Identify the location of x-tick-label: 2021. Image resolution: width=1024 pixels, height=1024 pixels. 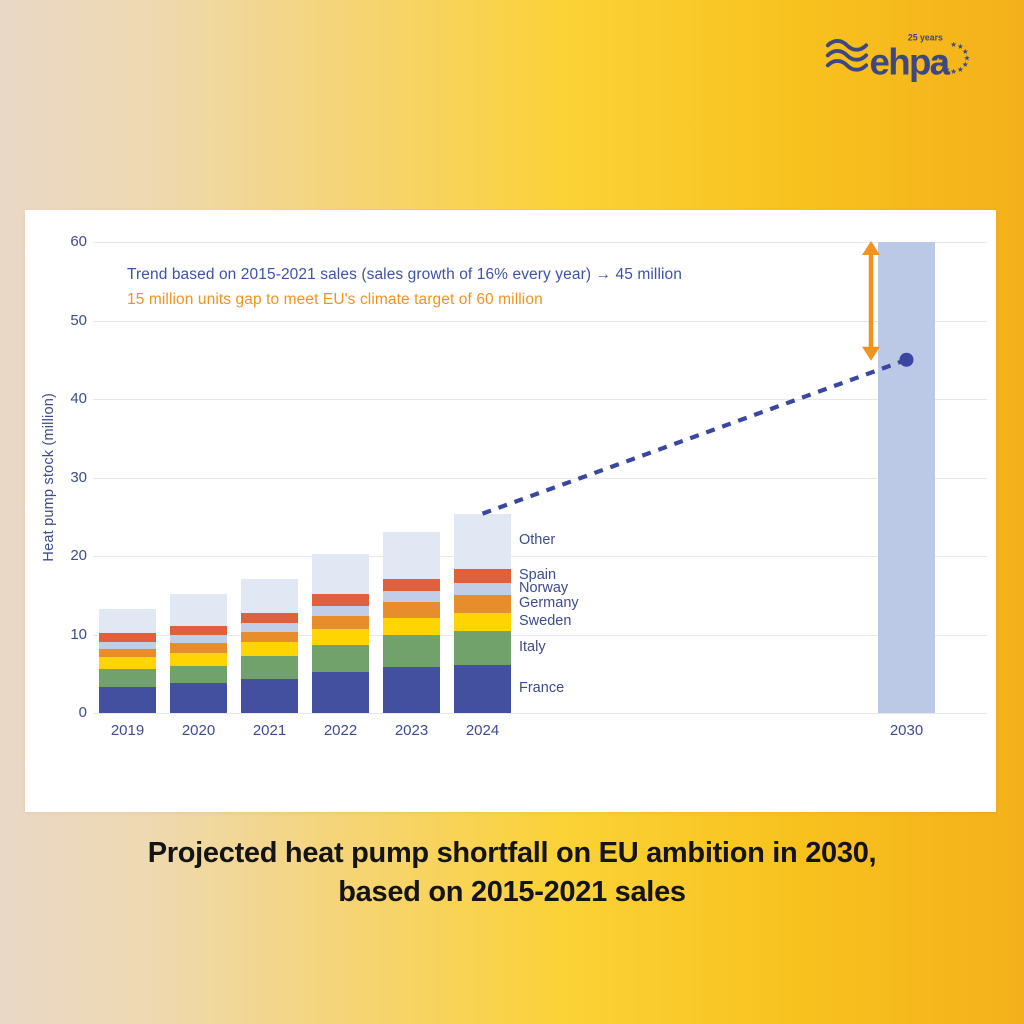
(269, 730).